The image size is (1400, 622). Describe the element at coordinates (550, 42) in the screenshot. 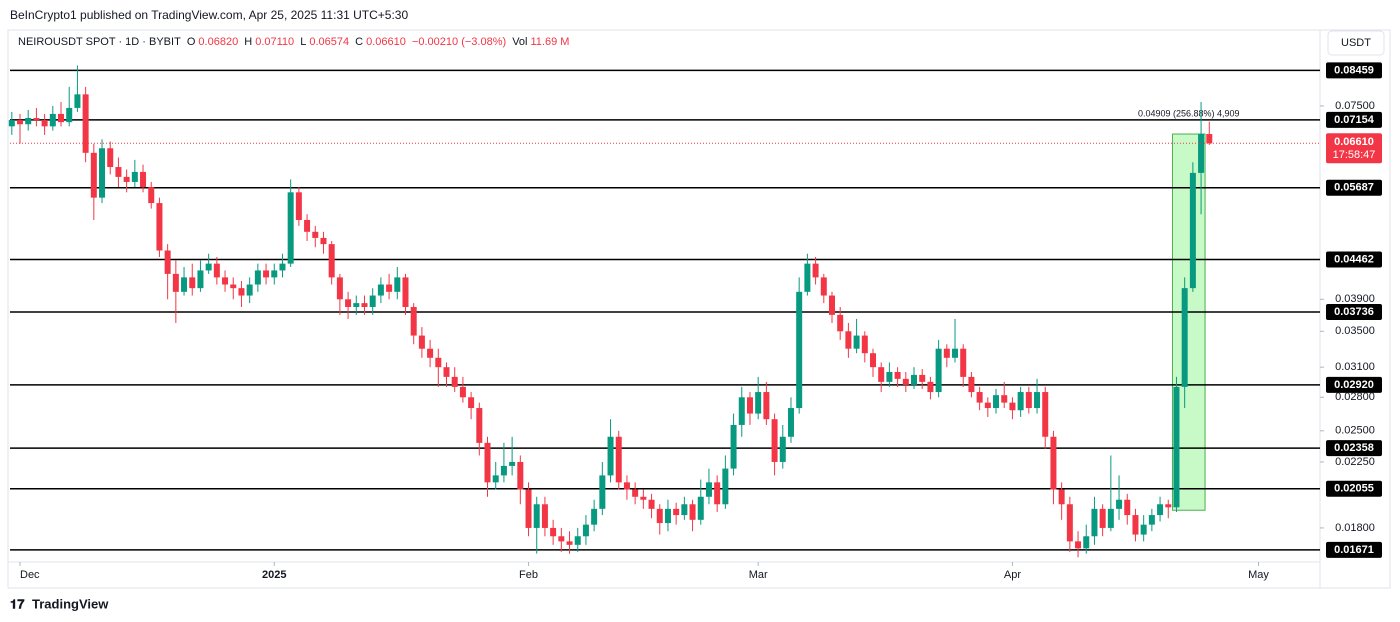

I see `volume: 11.69 M` at that location.